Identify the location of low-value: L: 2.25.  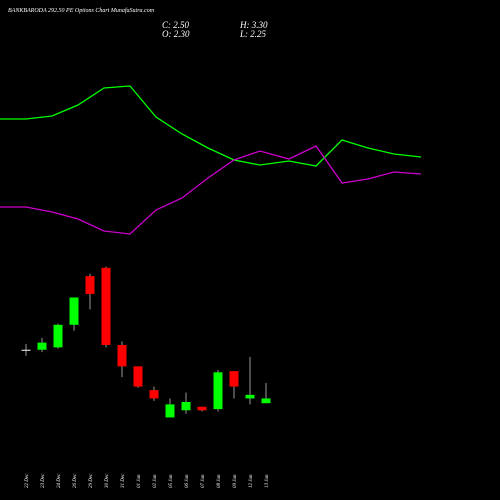
(253, 34).